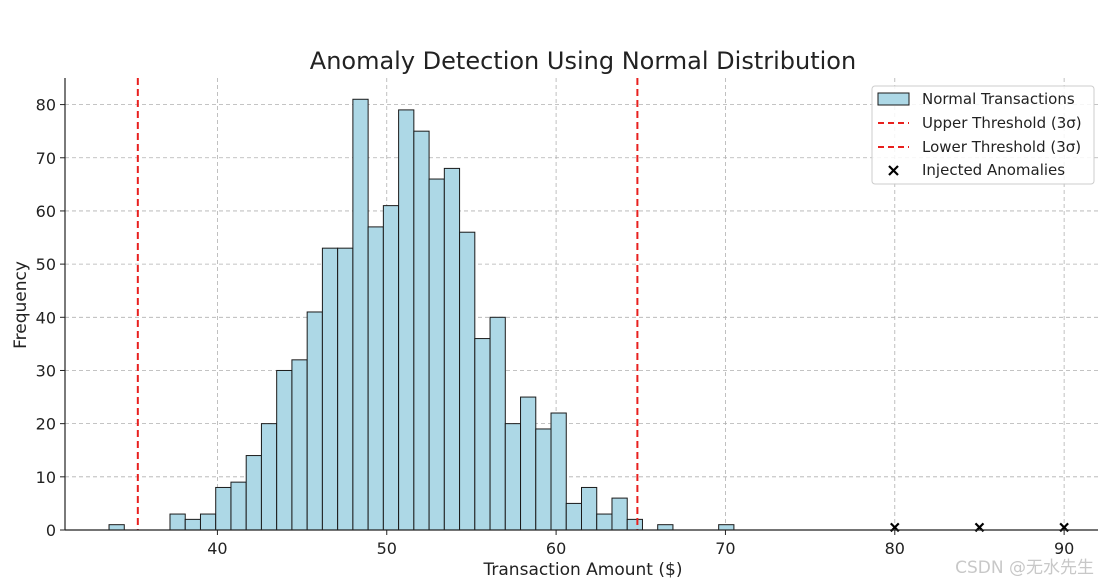  What do you see at coordinates (387, 548) in the screenshot?
I see `x-tick-label: 50` at bounding box center [387, 548].